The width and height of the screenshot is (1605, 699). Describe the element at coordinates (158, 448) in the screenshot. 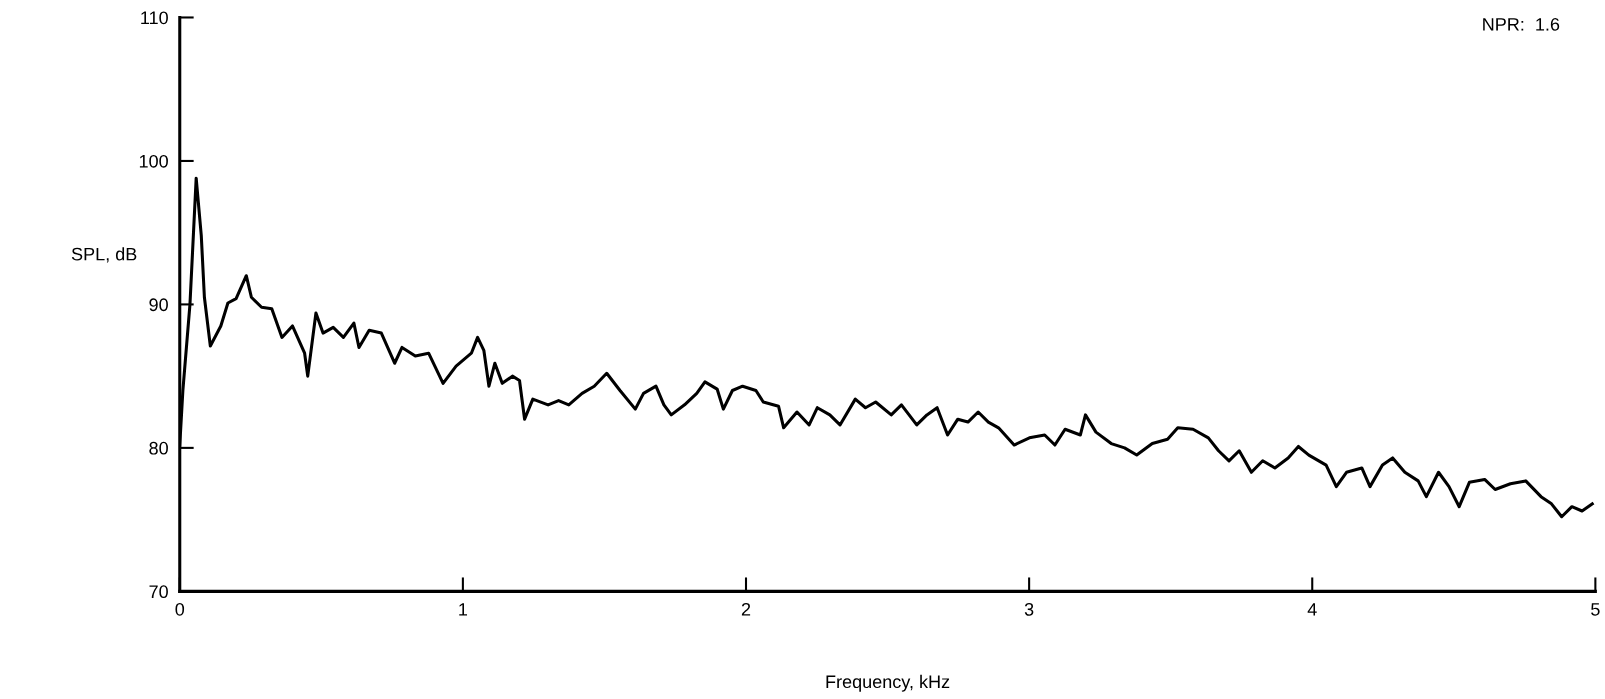

I see `y-tick-label: 80` at that location.